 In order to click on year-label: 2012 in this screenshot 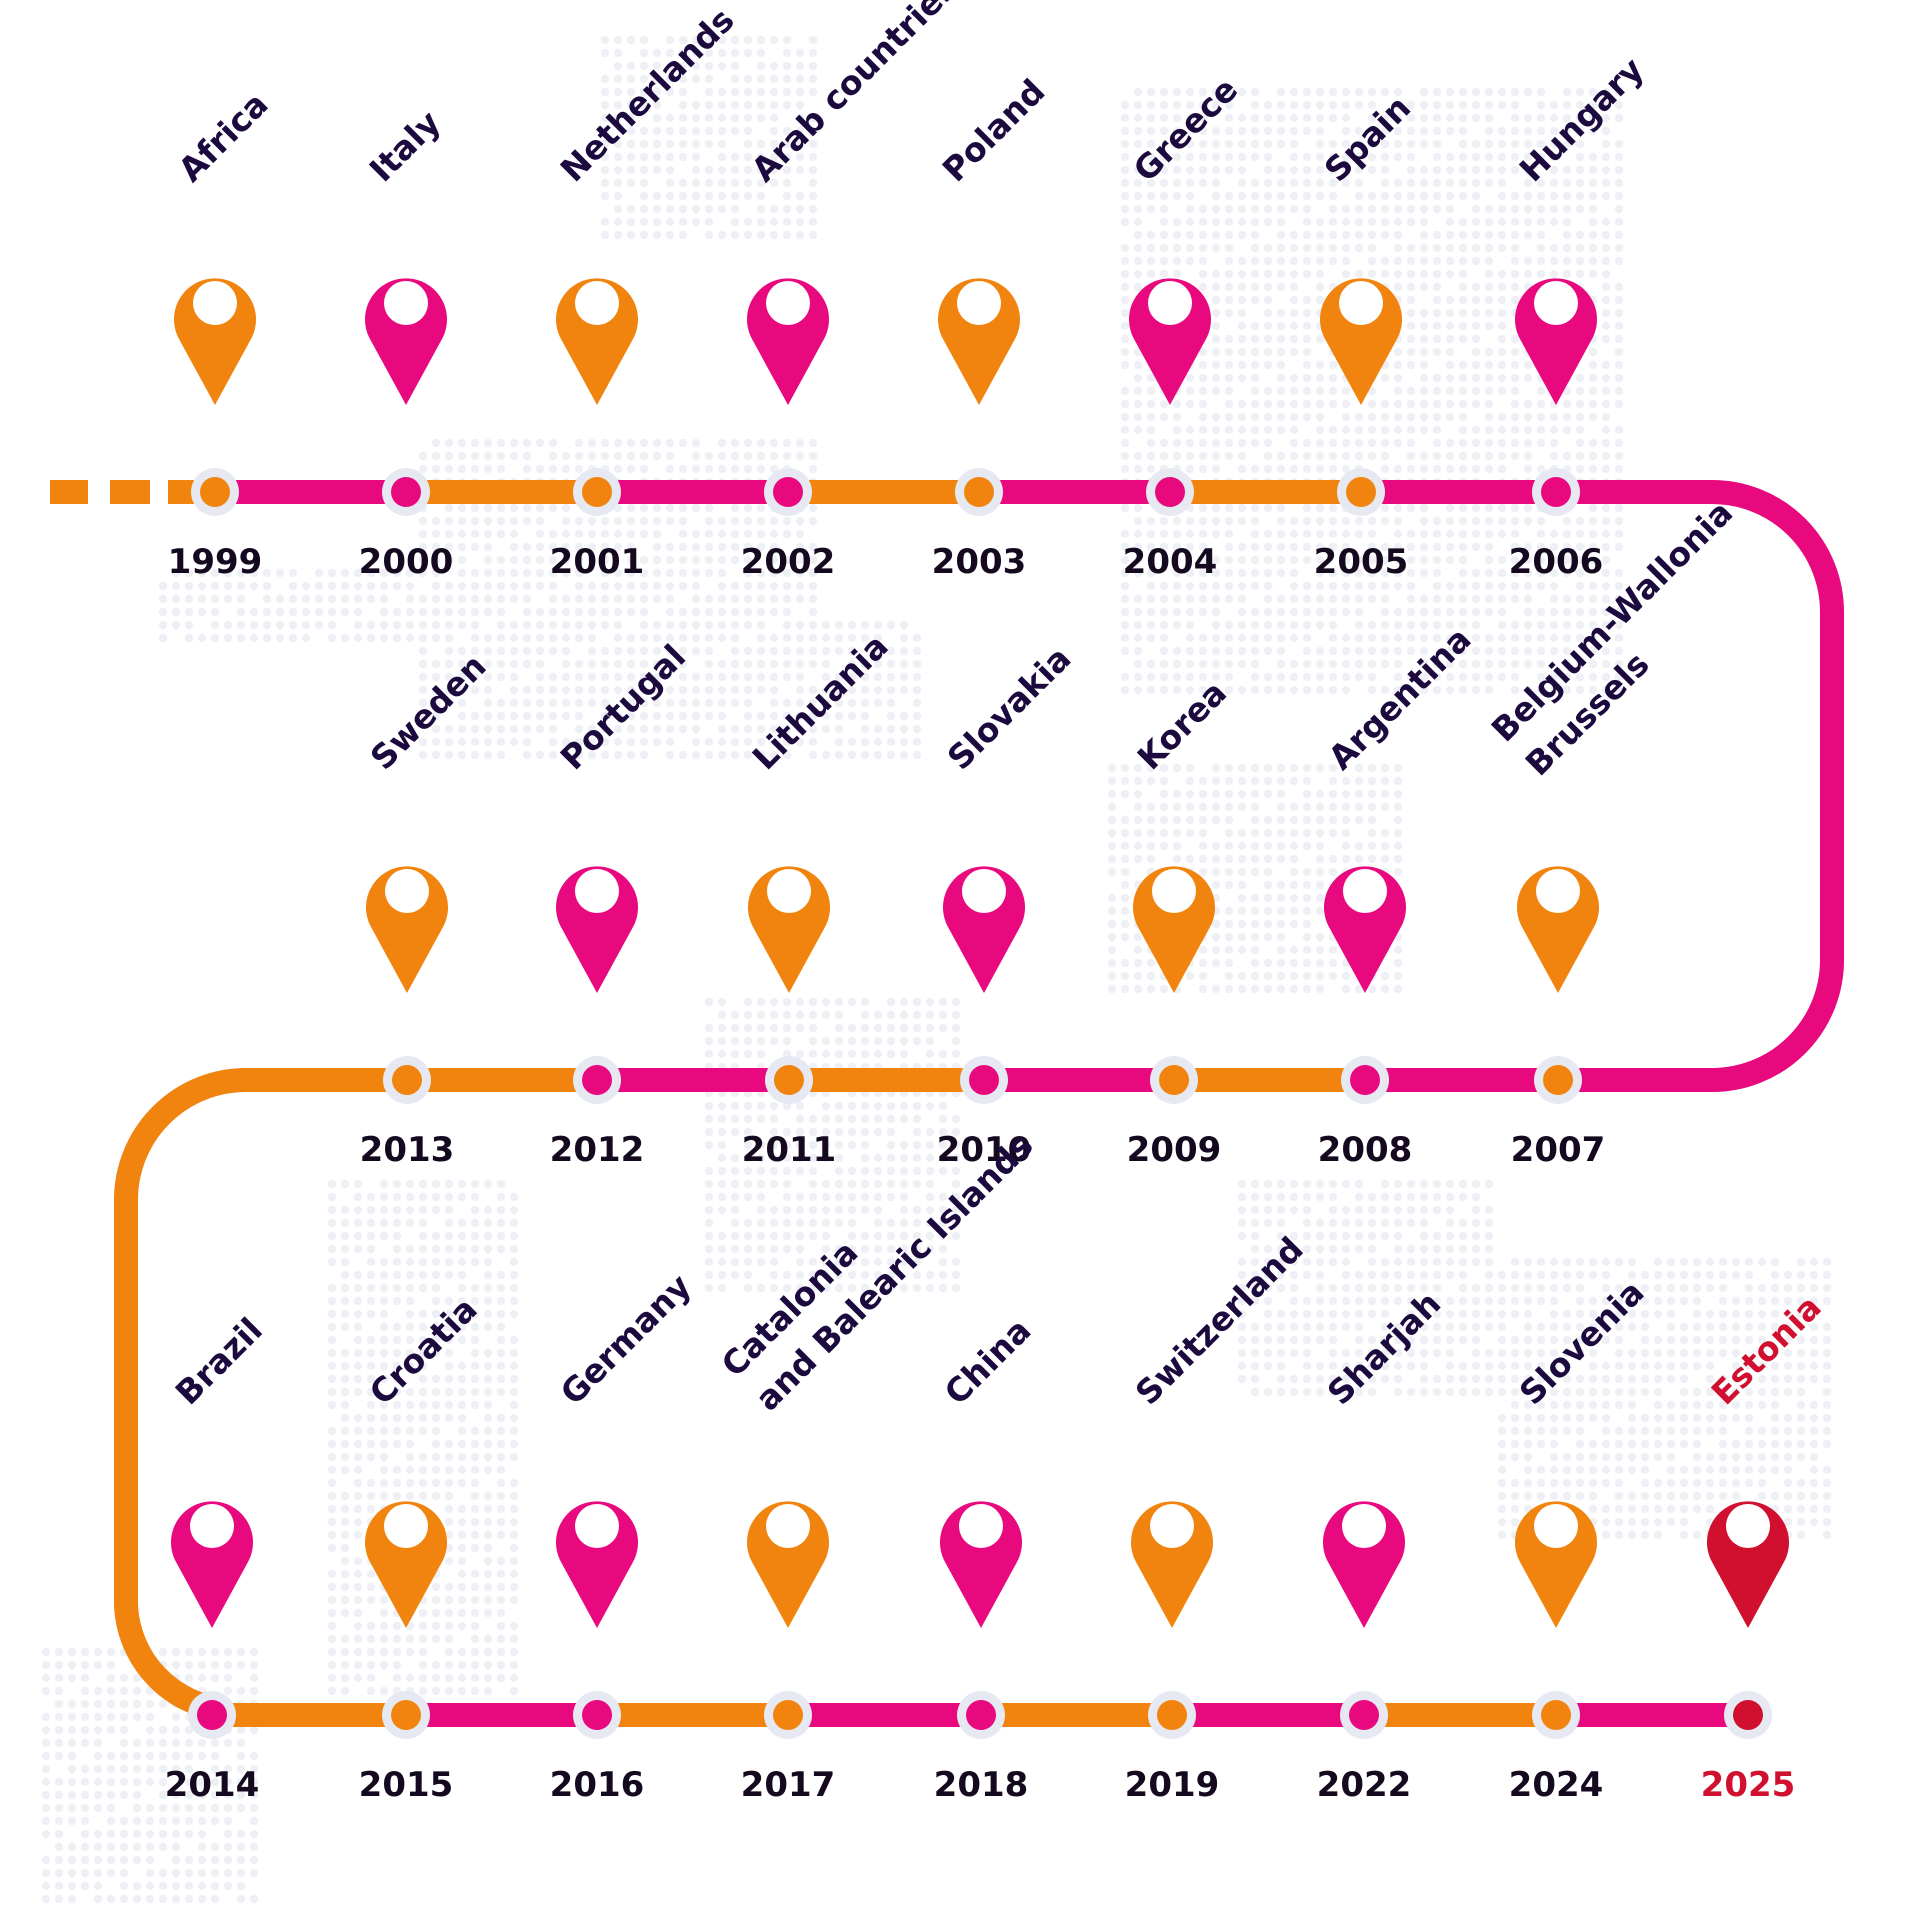, I will do `click(597, 1150)`.